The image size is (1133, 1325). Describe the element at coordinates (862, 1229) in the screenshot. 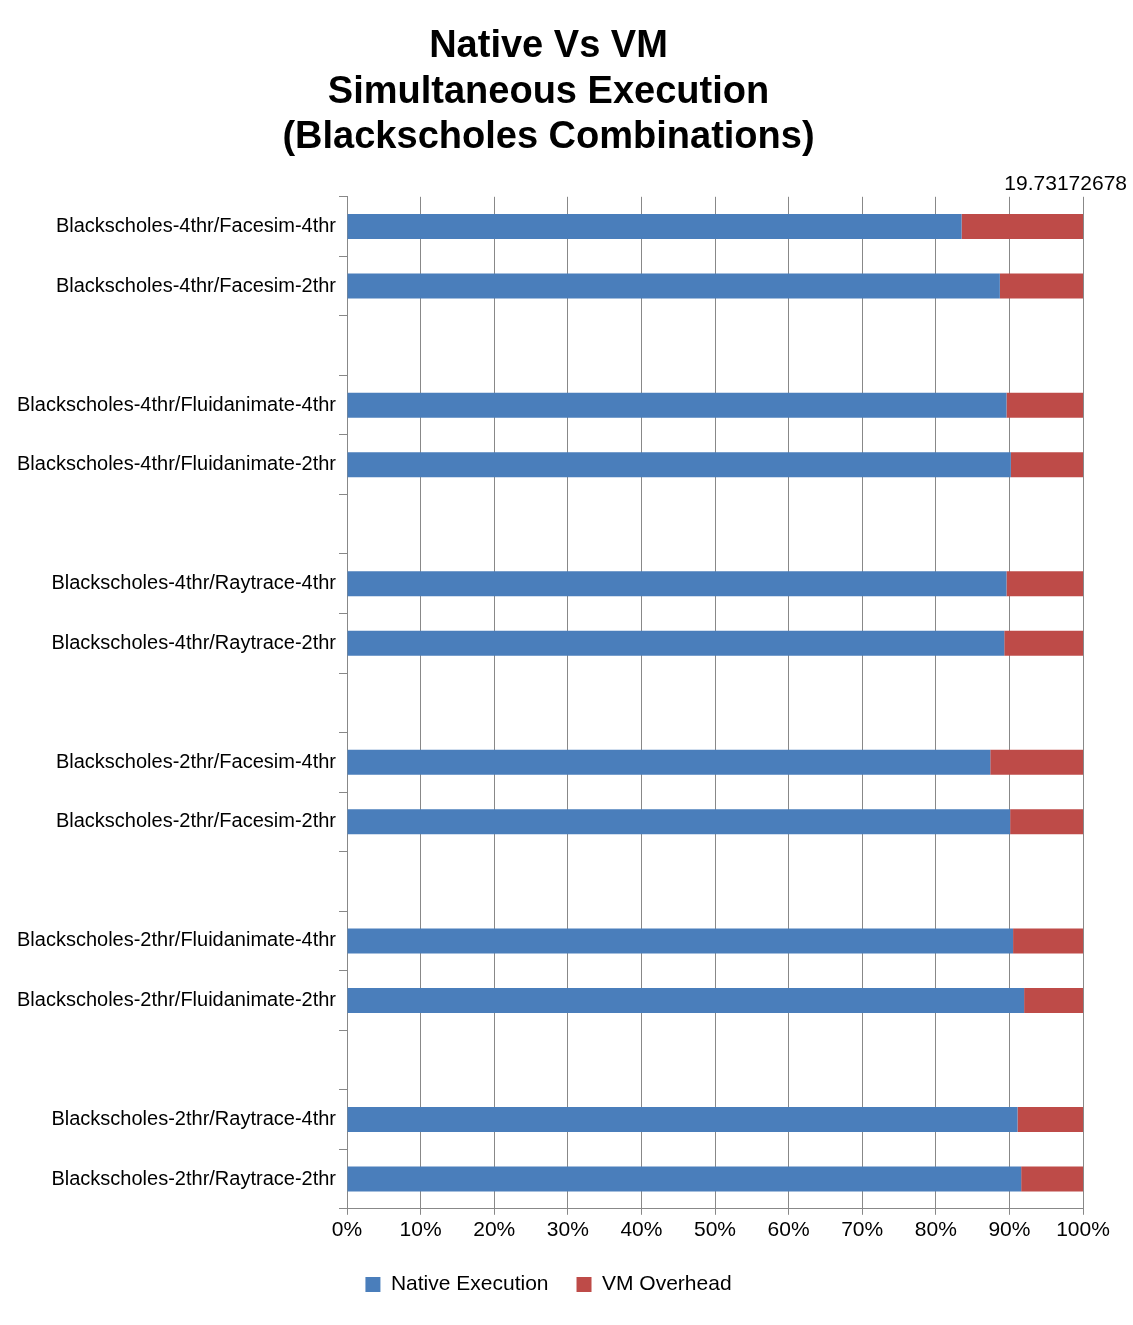

I see `x-tick-label: 70%` at that location.